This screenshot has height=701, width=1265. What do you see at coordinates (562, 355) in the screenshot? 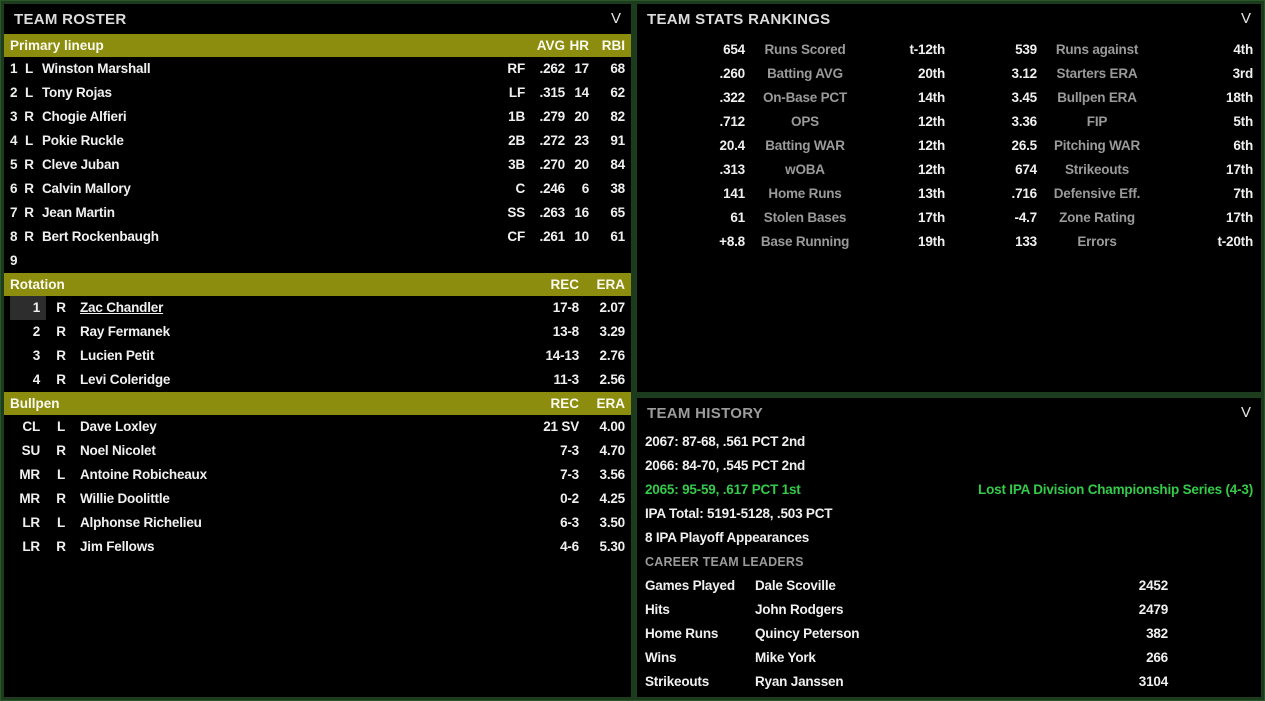
I see `record: 14-13` at bounding box center [562, 355].